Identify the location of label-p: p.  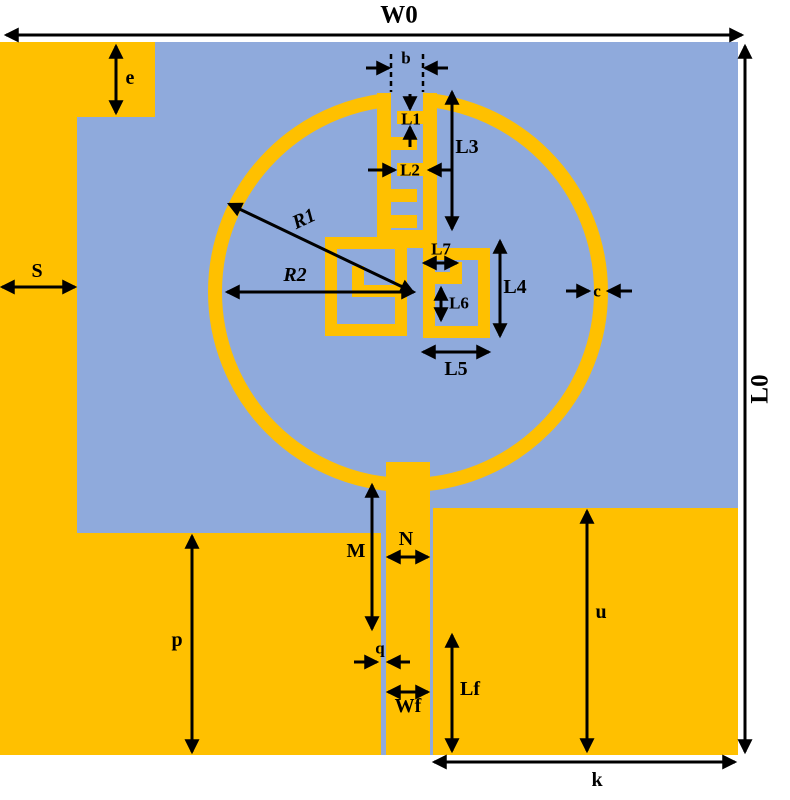
(177, 640).